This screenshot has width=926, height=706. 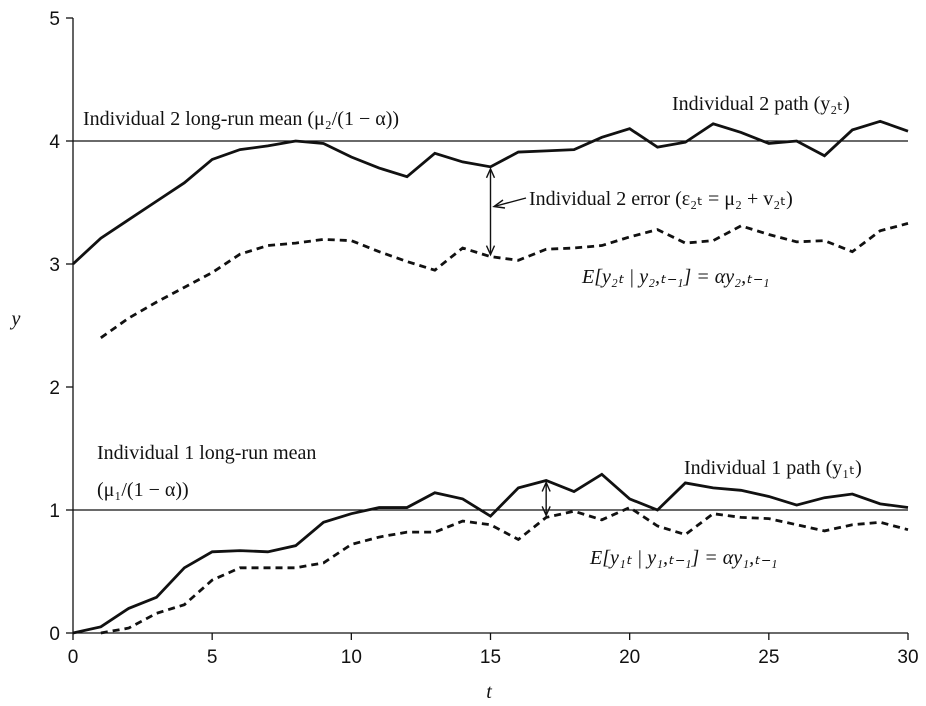 I want to click on x-tick-label: 0, so click(x=73, y=657).